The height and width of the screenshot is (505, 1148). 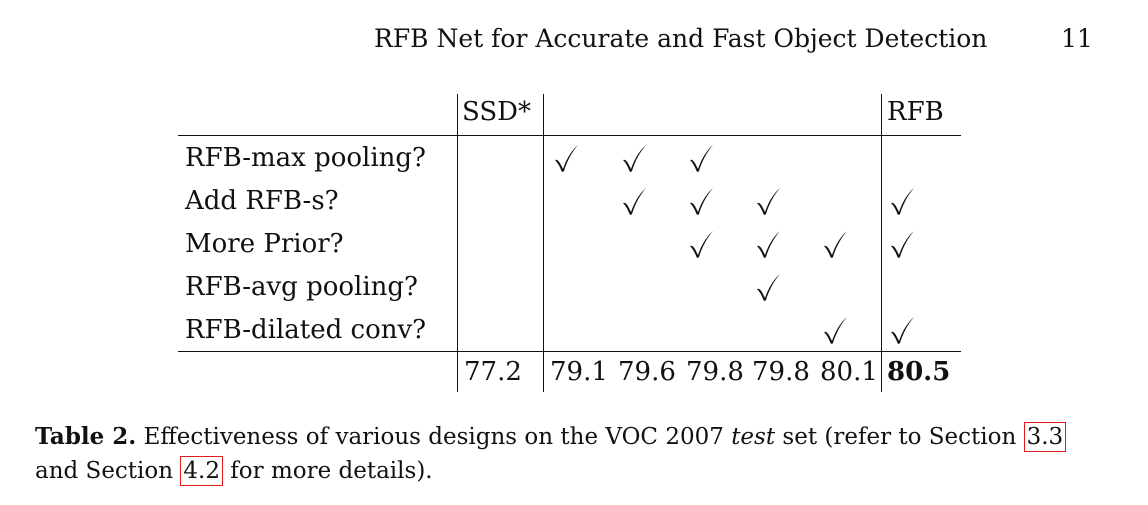 What do you see at coordinates (569, 136) in the screenshot?
I see `table-hrule-header` at bounding box center [569, 136].